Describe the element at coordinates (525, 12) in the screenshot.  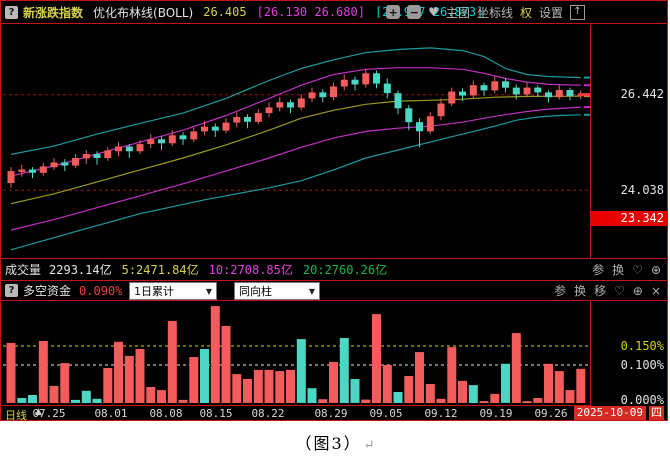
I see `rights-adjust-menu: 权` at that location.